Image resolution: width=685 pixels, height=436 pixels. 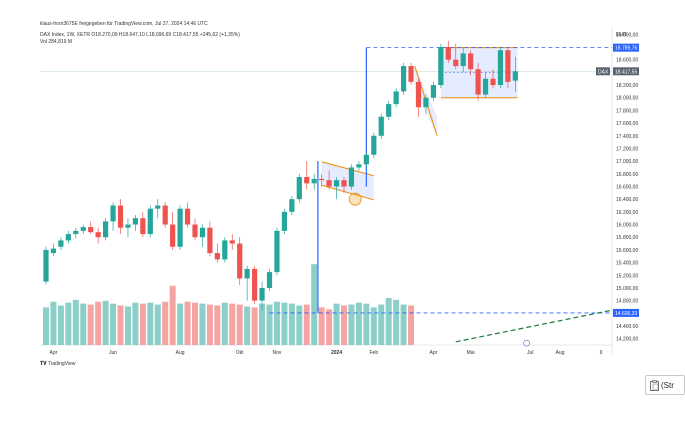 What do you see at coordinates (626, 314) in the screenshot?
I see `price-label: 14.606,33` at bounding box center [626, 314].